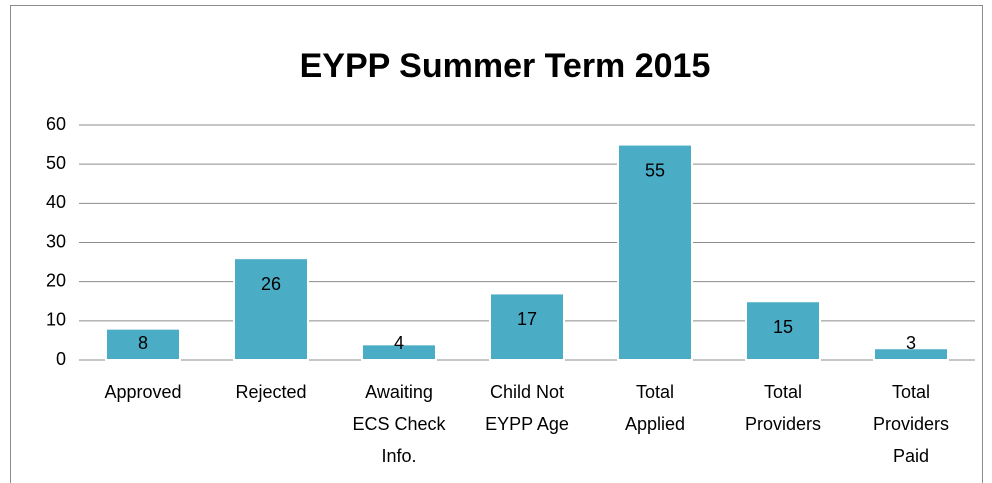 Image resolution: width=992 pixels, height=483 pixels. Describe the element at coordinates (783, 327) in the screenshot. I see `data-label: 15` at that location.